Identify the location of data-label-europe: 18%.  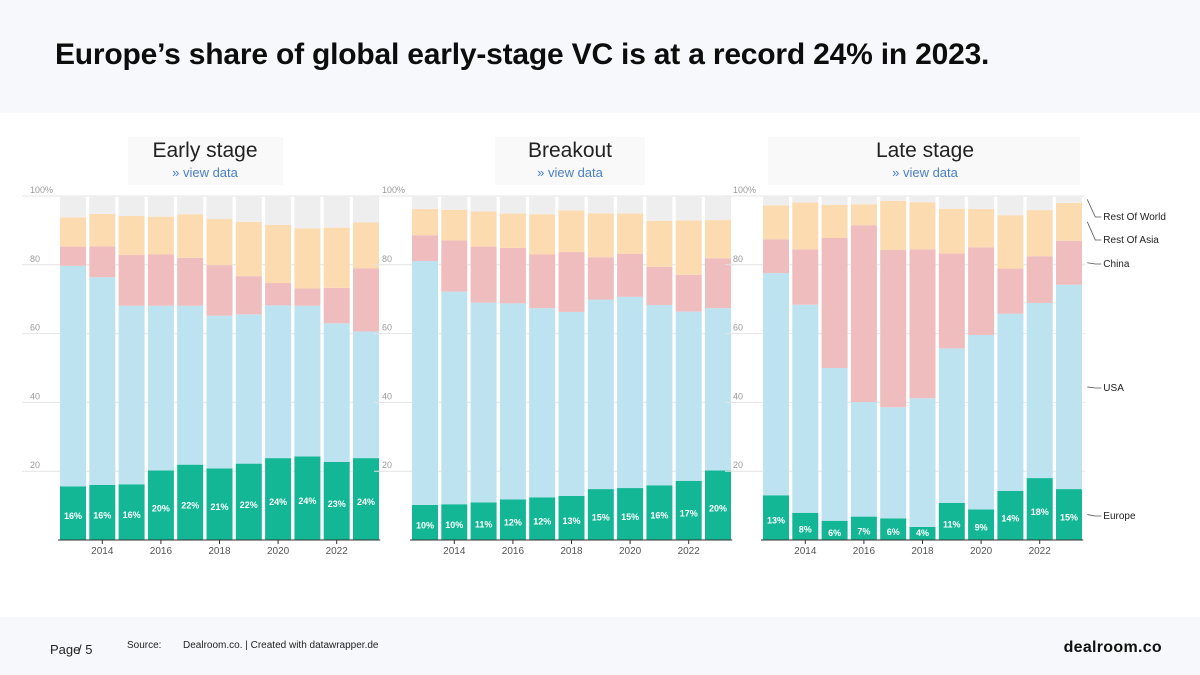
(1040, 512).